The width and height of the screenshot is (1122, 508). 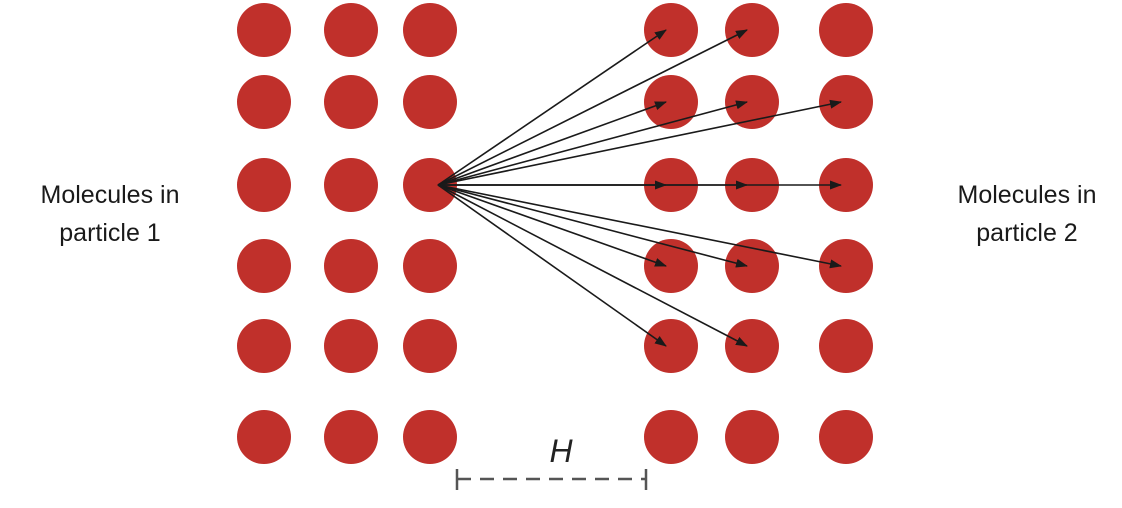 I want to click on interaction-arrow-r5-c1, so click(x=552, y=265).